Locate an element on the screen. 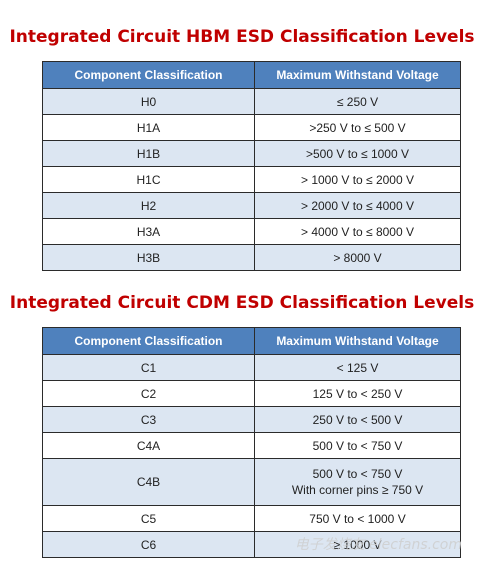 The image size is (484, 568). table-row: H3A > 4000 V to ≤ 8000 V is located at coordinates (251, 231).